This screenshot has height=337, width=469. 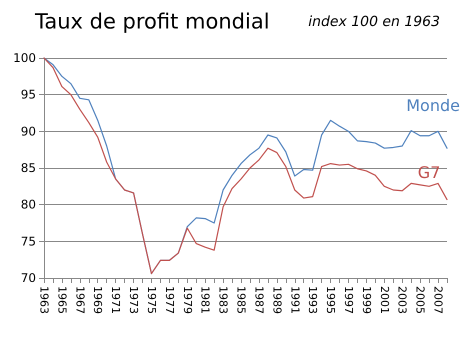 What do you see at coordinates (420, 300) in the screenshot?
I see `x-tick-label: 2005` at bounding box center [420, 300].